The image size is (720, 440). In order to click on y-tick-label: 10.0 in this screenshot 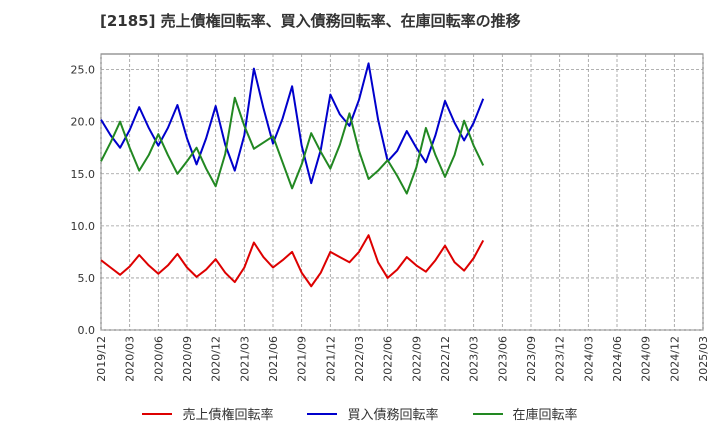, I will do `click(83, 226)`.